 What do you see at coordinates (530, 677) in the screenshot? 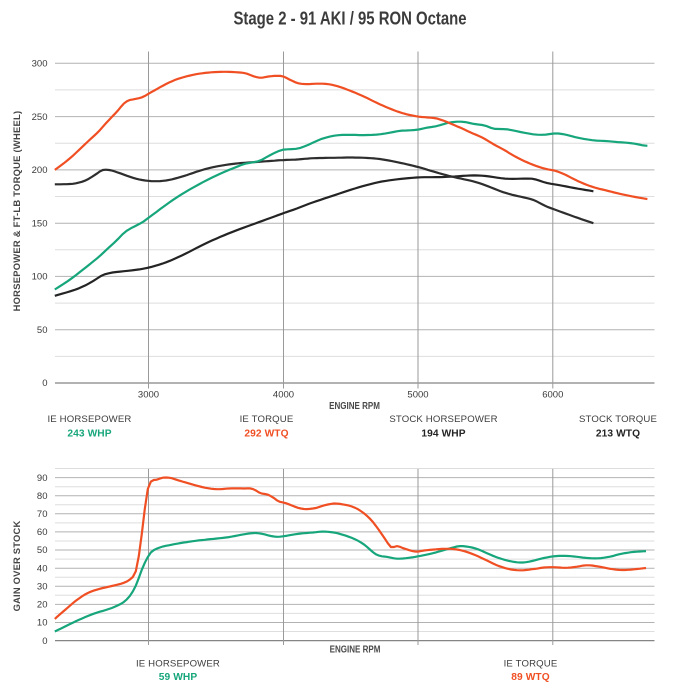
I see `svg-text: 89 WTQ` at bounding box center [530, 677].